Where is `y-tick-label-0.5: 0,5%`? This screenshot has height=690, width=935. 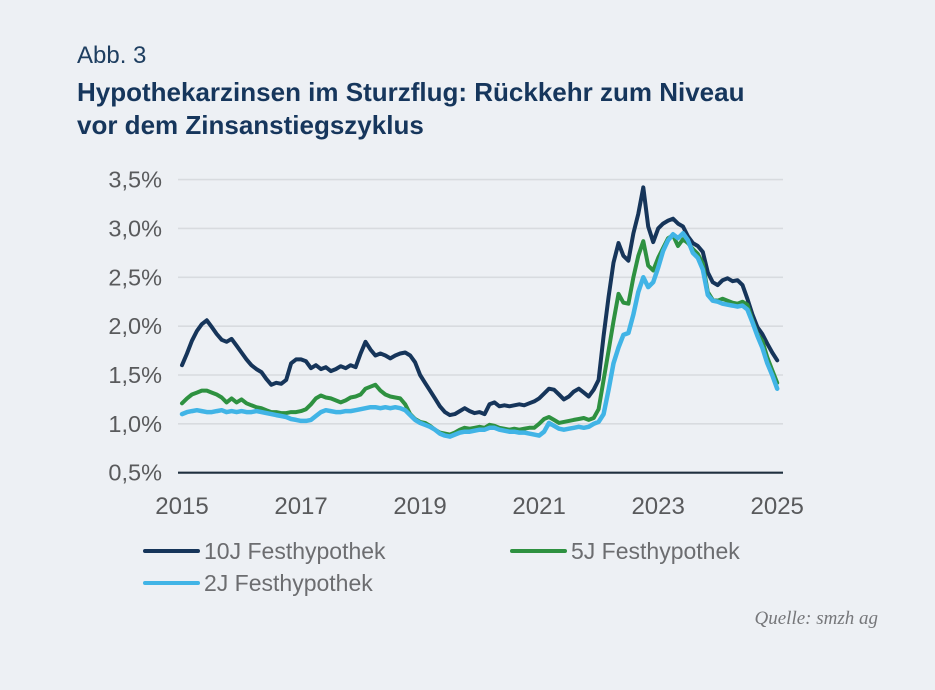 y-tick-label-0.5: 0,5% is located at coordinates (135, 473).